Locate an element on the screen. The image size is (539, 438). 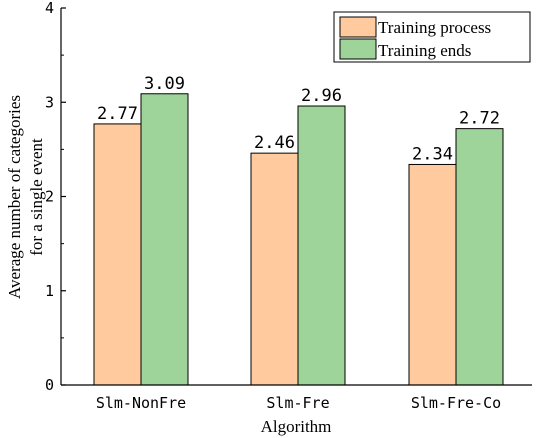
y-tick-label: 0 is located at coordinates (49, 385).